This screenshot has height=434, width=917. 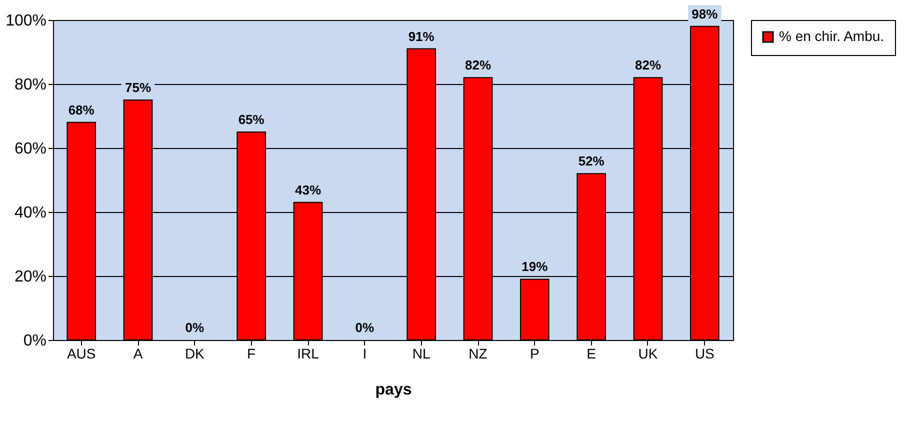 I want to click on x-tick-label: P, so click(x=535, y=354).